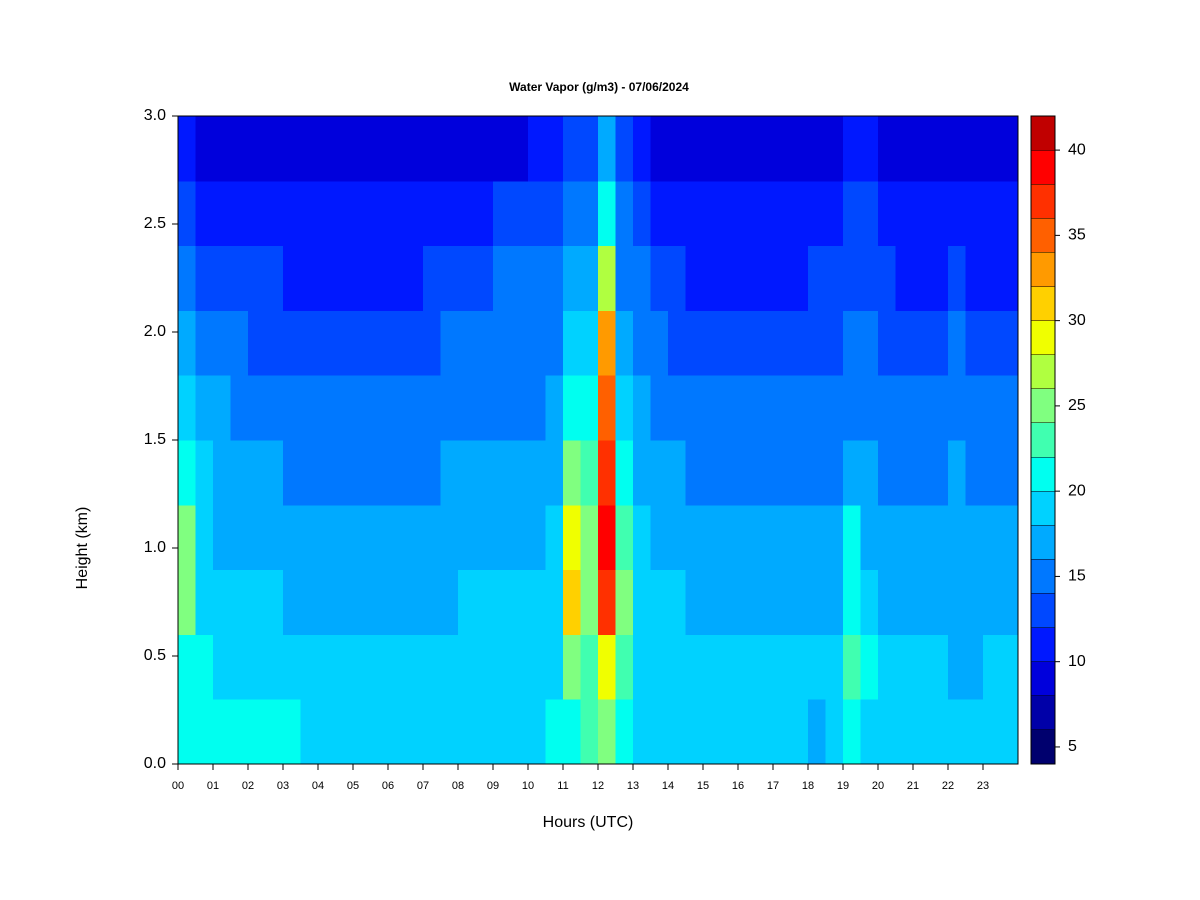 This screenshot has height=900, width=1200. I want to click on x-tick-label: 12, so click(598, 786).